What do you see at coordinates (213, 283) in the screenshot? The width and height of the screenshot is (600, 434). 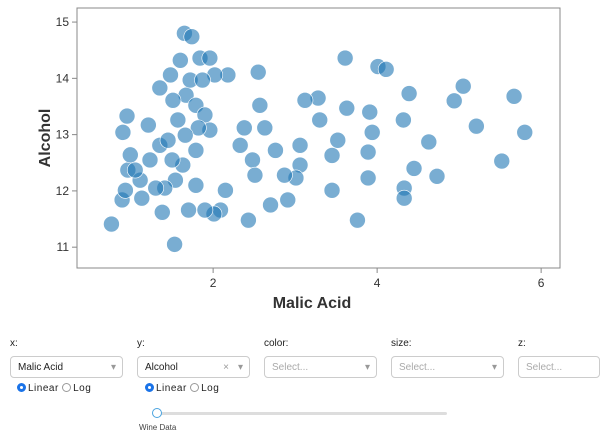 I see `x-tick-label: 2` at bounding box center [213, 283].